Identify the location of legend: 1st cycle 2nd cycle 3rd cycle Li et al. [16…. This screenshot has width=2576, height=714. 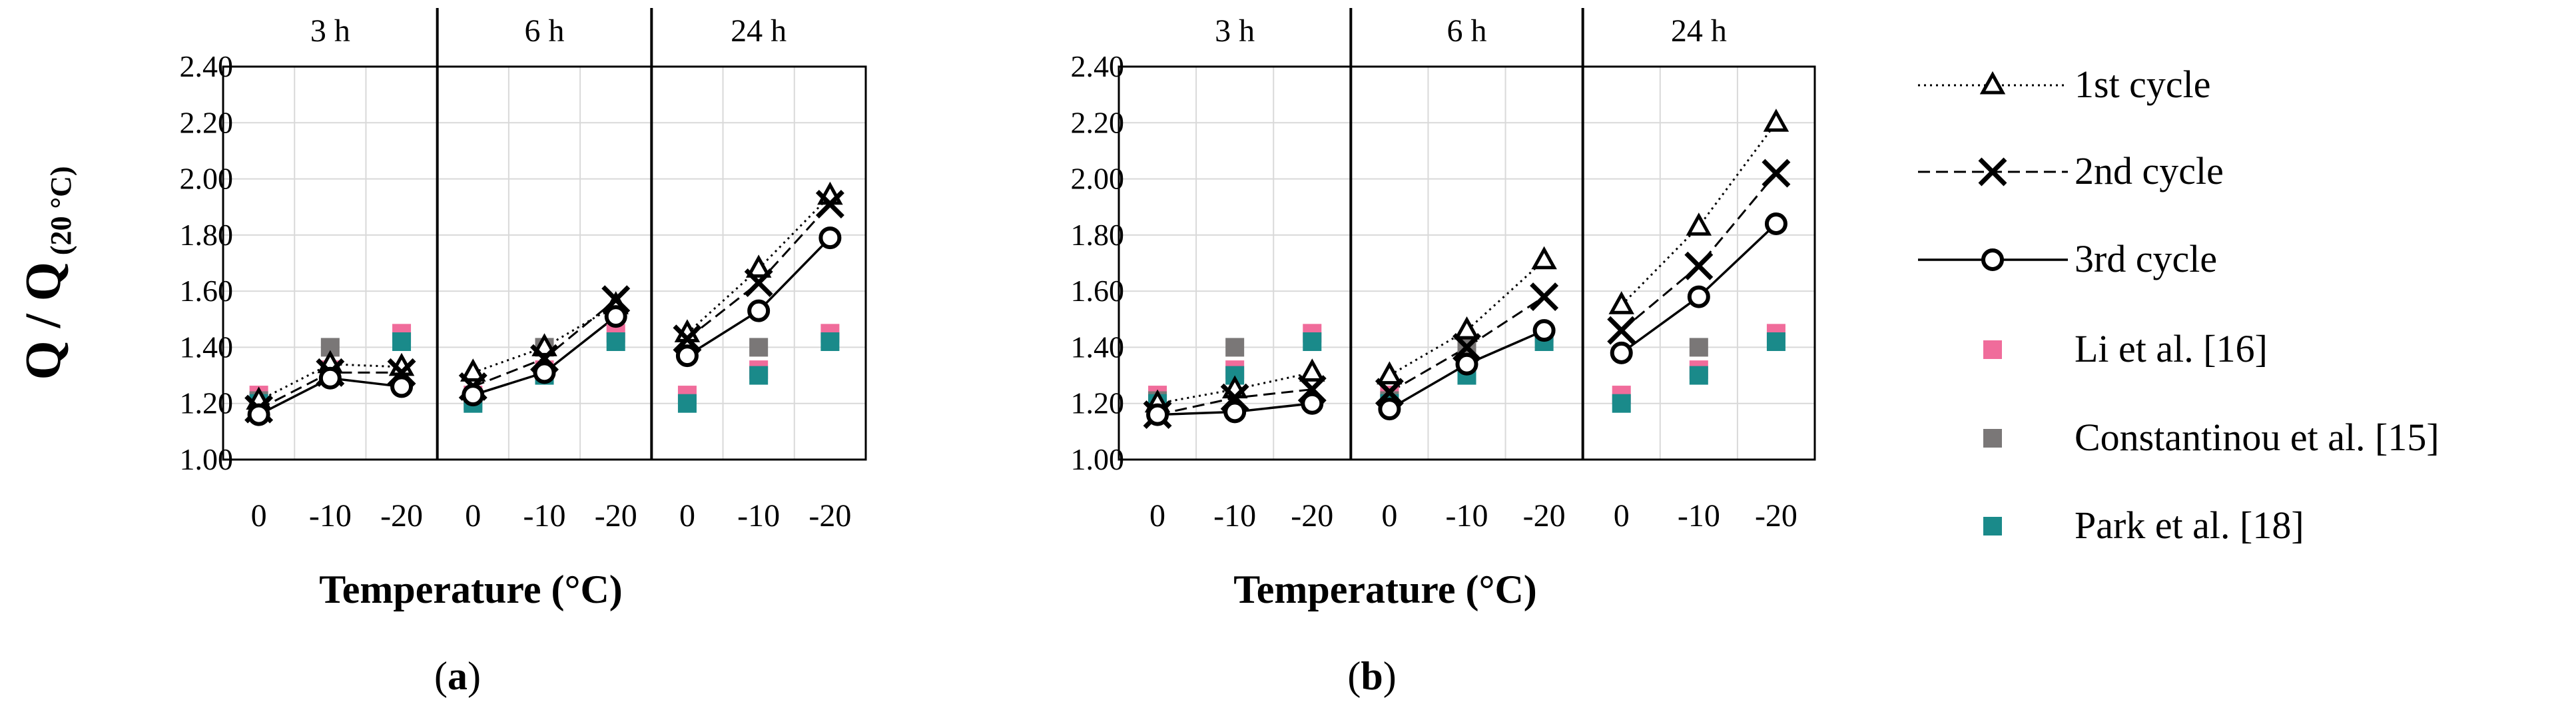
(2178, 305).